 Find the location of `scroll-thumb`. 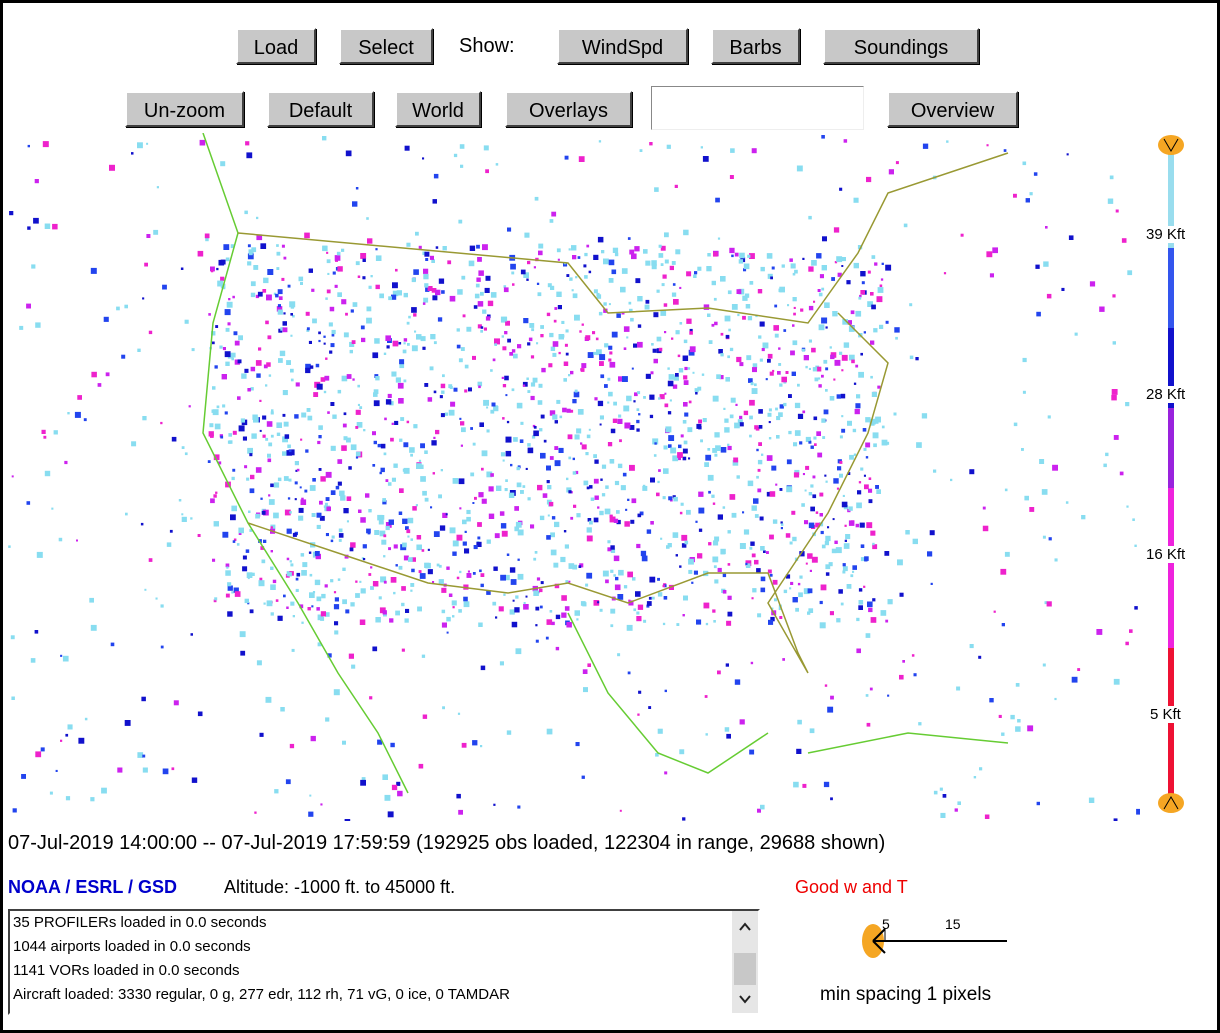

scroll-thumb is located at coordinates (745, 969).